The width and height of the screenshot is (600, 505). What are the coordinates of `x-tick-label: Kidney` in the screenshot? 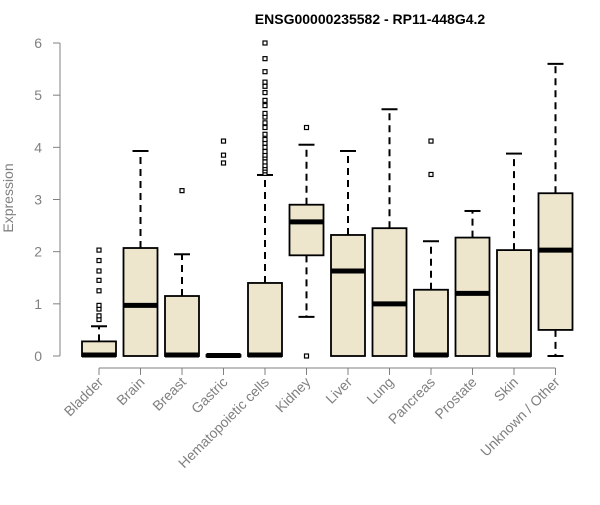 It's located at (293, 395).